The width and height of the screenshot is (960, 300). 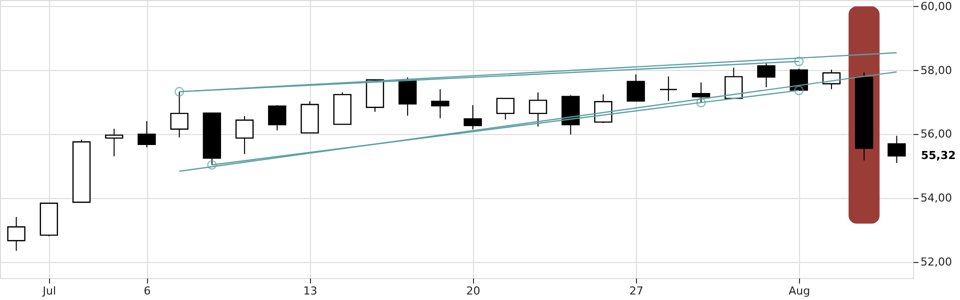 What do you see at coordinates (473, 291) in the screenshot?
I see `x-tick-label: 20` at bounding box center [473, 291].